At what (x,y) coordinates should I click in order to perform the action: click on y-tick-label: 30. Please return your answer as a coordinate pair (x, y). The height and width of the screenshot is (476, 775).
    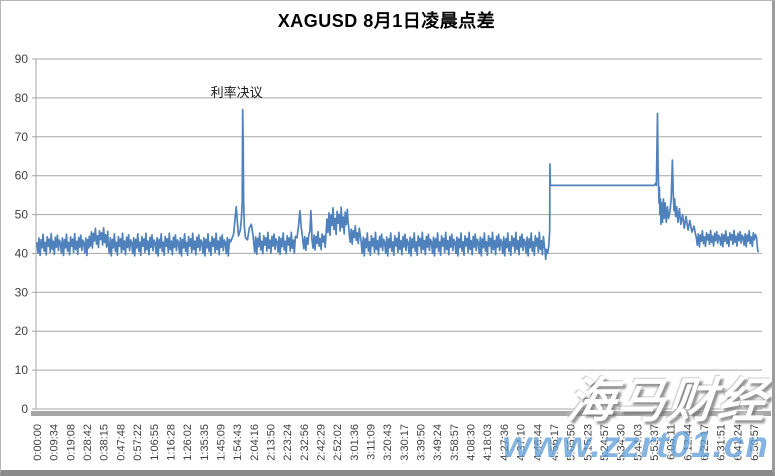
    Looking at the image, I should click on (22, 292).